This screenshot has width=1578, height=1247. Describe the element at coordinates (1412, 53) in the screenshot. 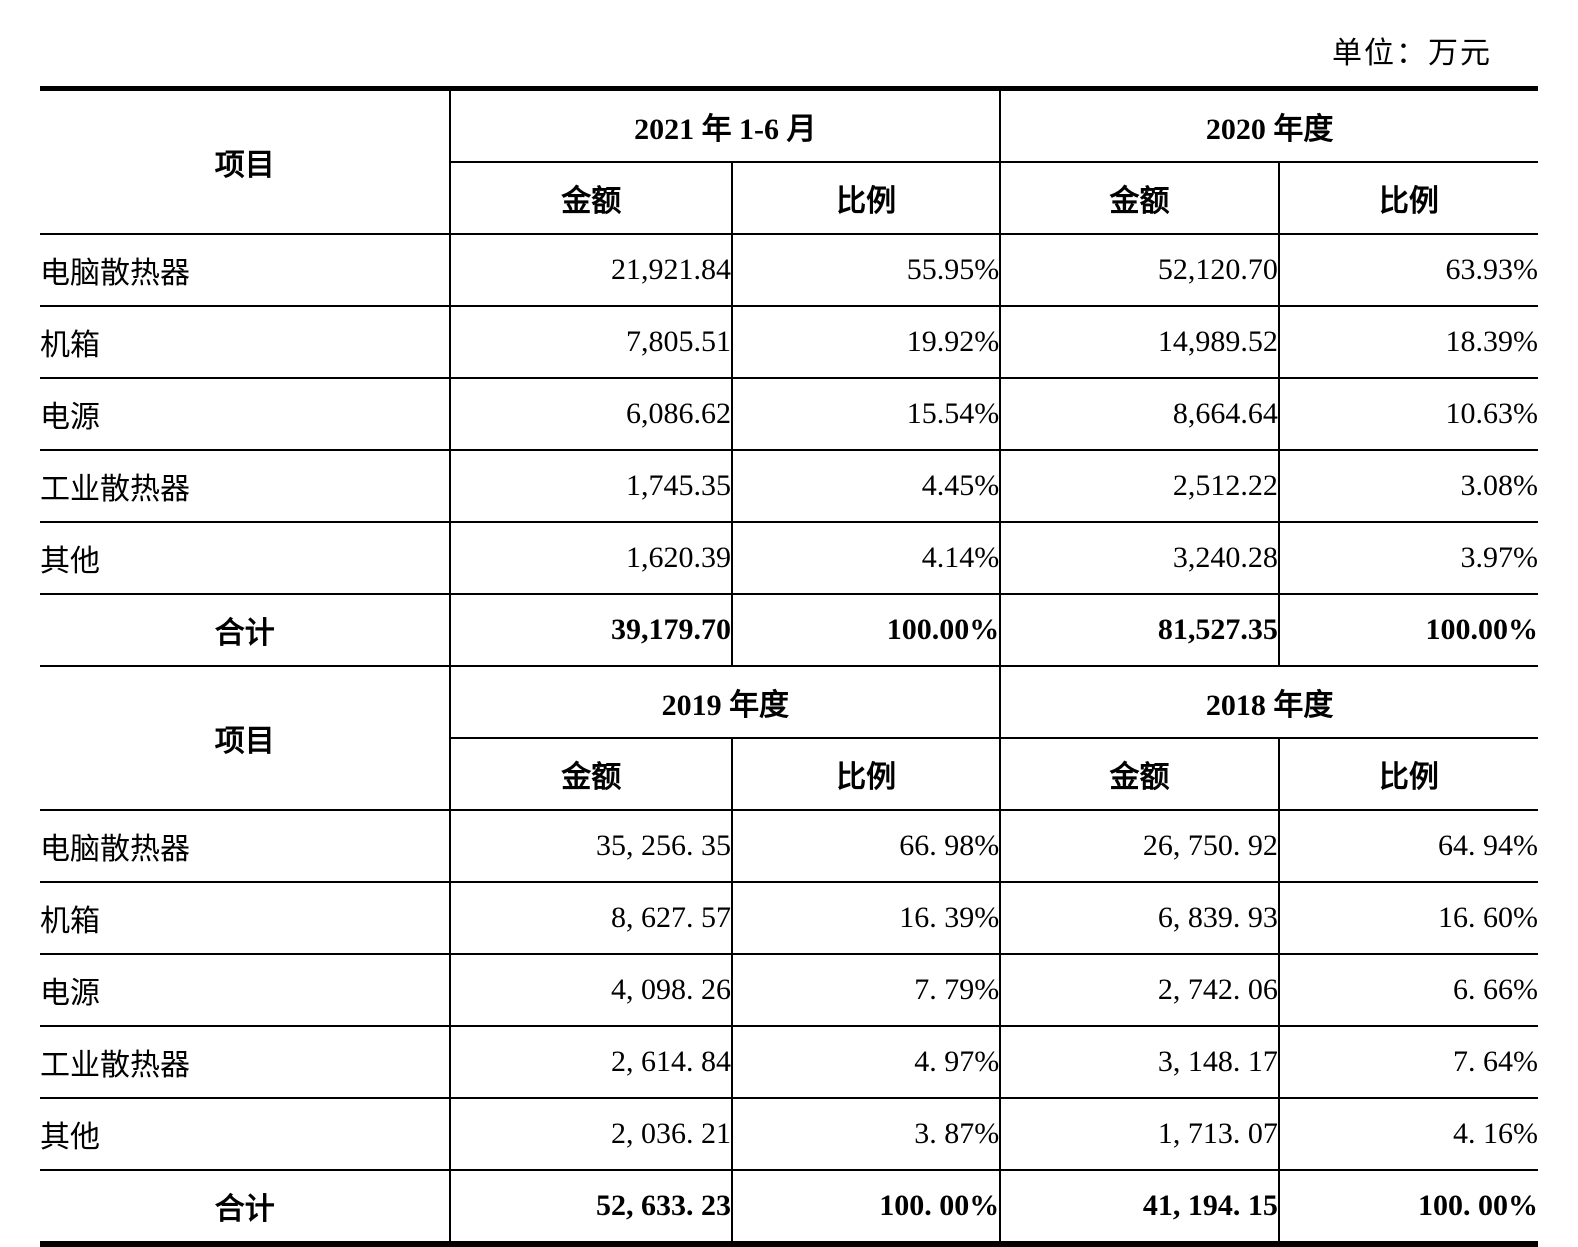

I see `unit-label: 单位：万元` at that location.